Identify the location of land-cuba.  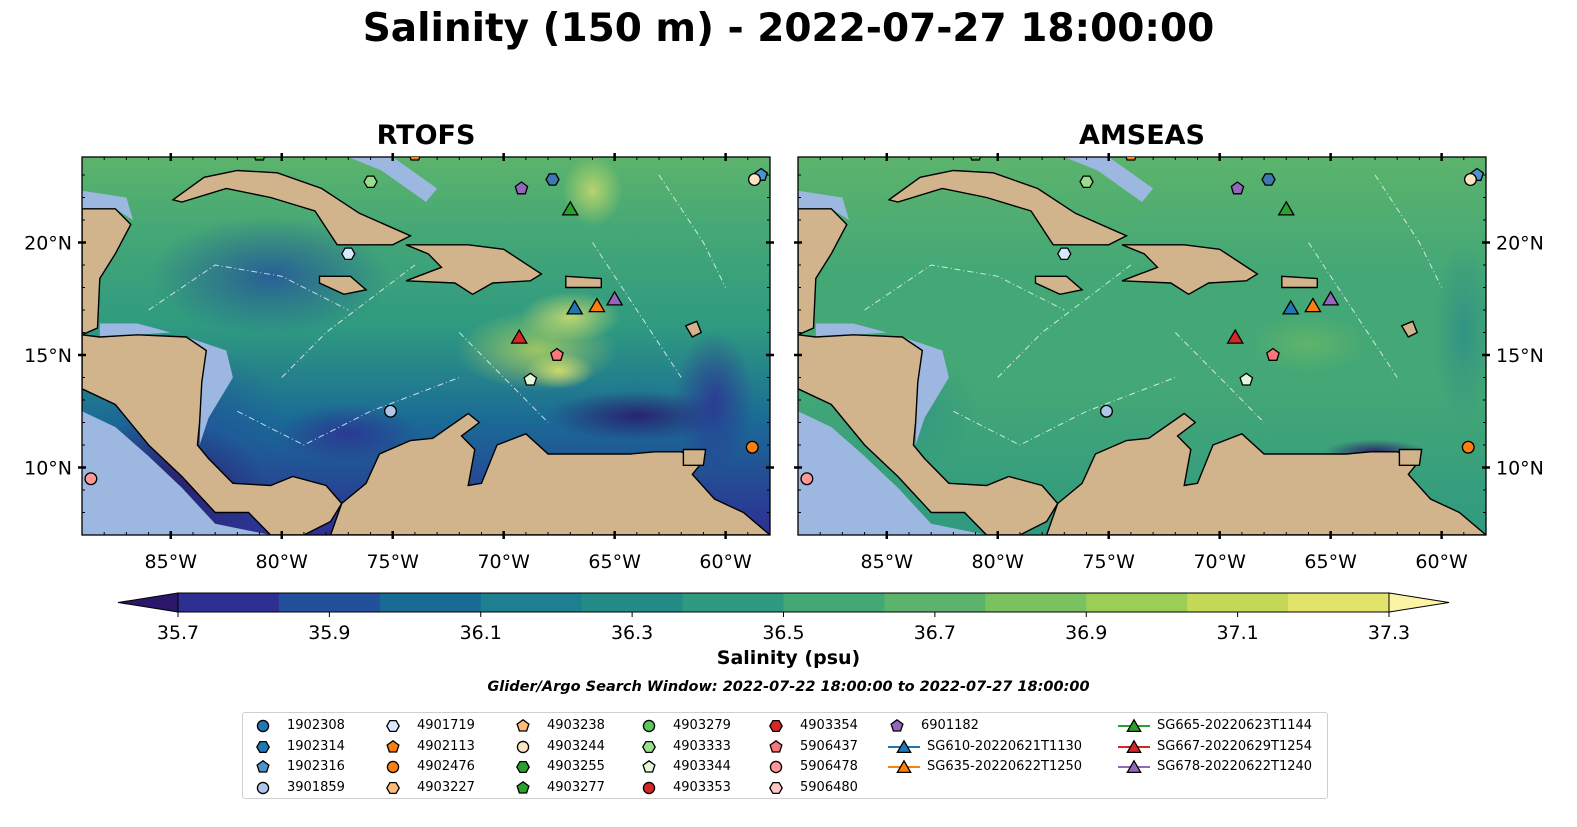
(1008, 207).